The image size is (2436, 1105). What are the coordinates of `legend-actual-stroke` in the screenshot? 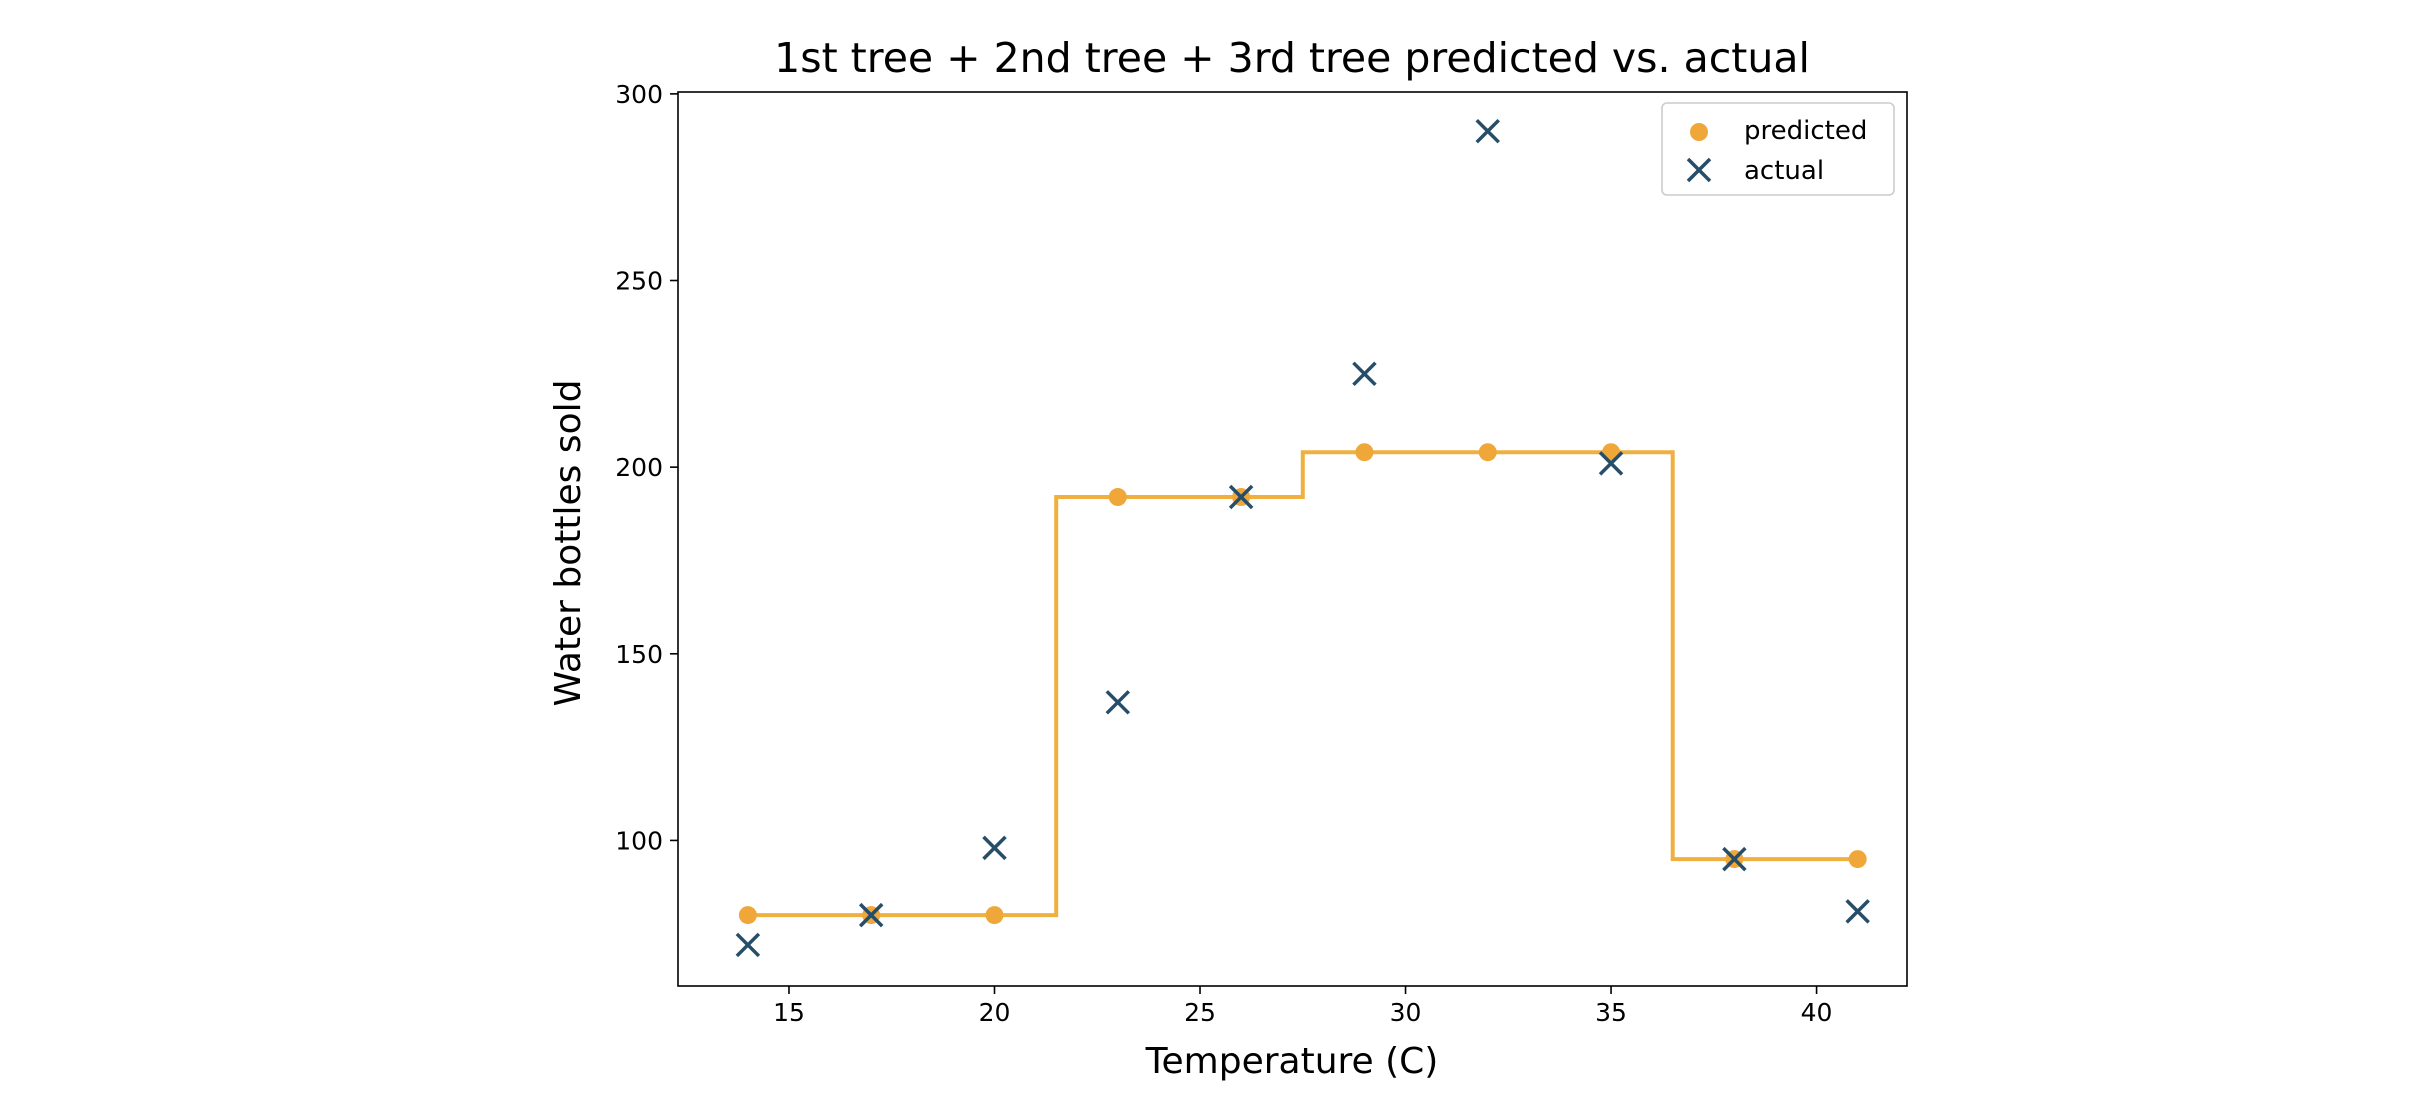 It's located at (1699, 170).